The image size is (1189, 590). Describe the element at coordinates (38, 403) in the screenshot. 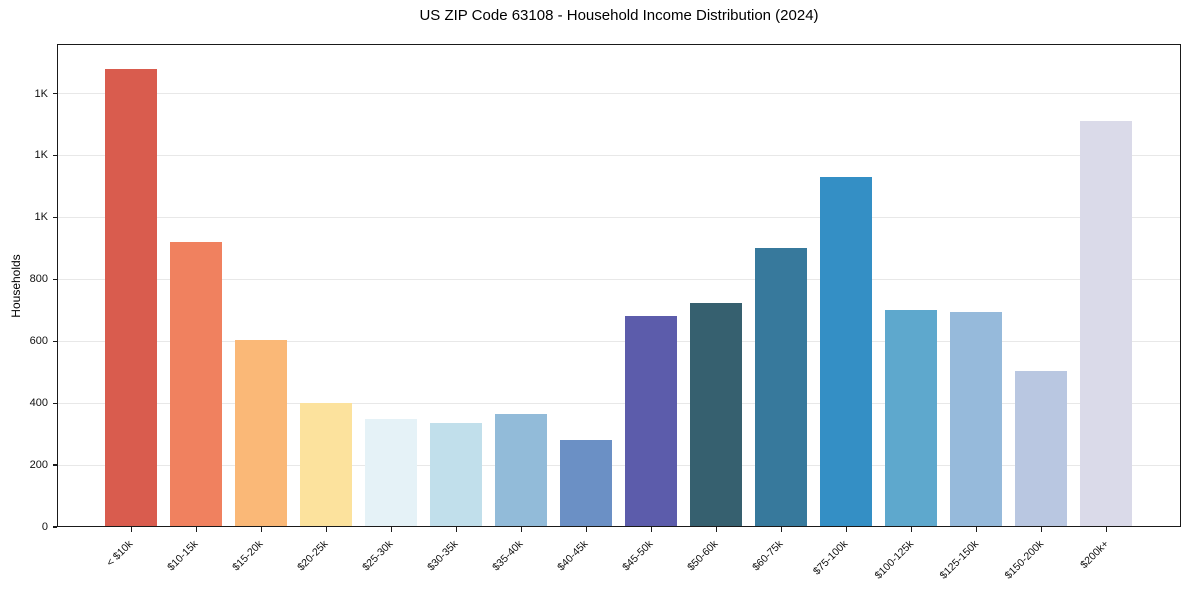

I see `y-tick-label: 400` at that location.